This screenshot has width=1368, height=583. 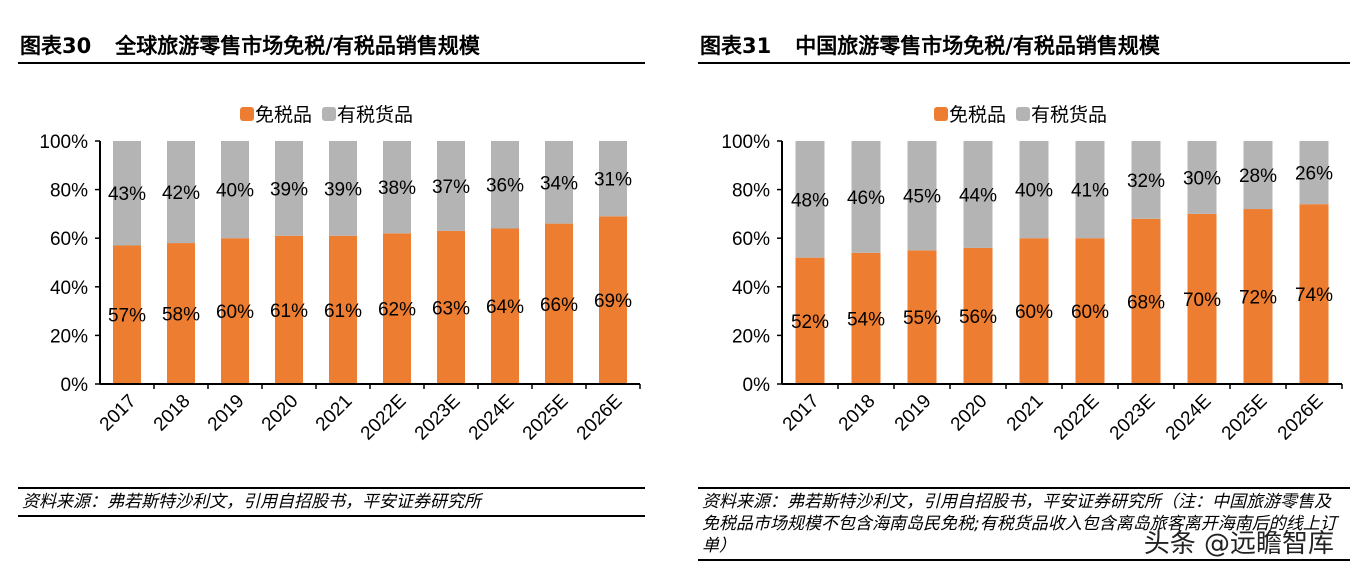 I want to click on figure-label: 图表31, so click(x=736, y=46).